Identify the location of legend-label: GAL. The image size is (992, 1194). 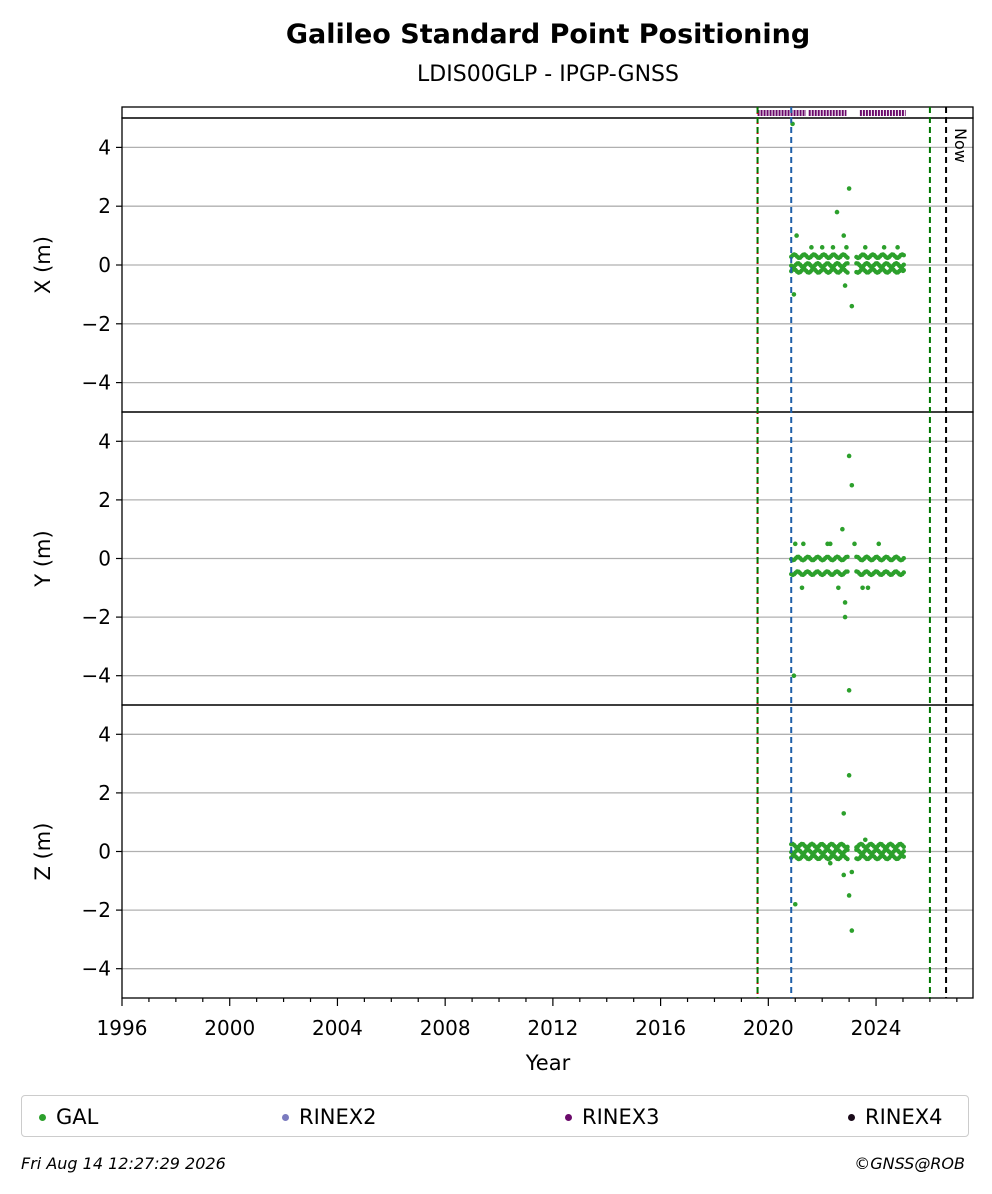
(77, 1117).